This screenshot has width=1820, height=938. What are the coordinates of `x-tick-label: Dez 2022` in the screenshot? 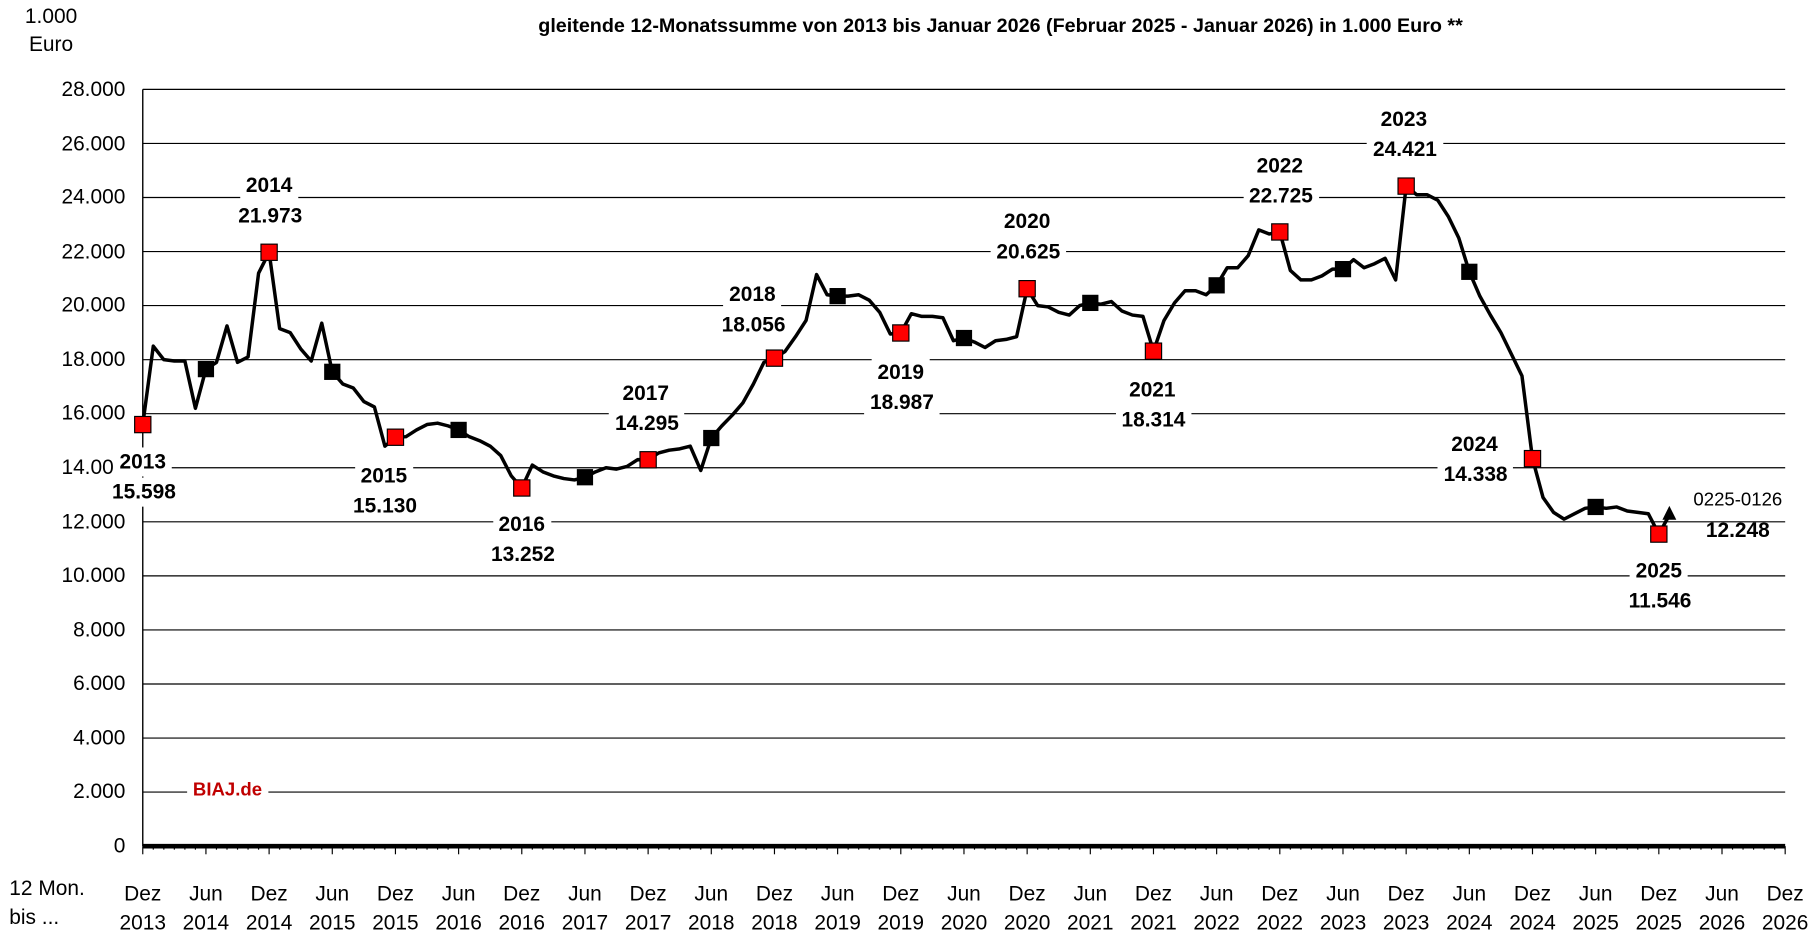 It's located at (1280, 908).